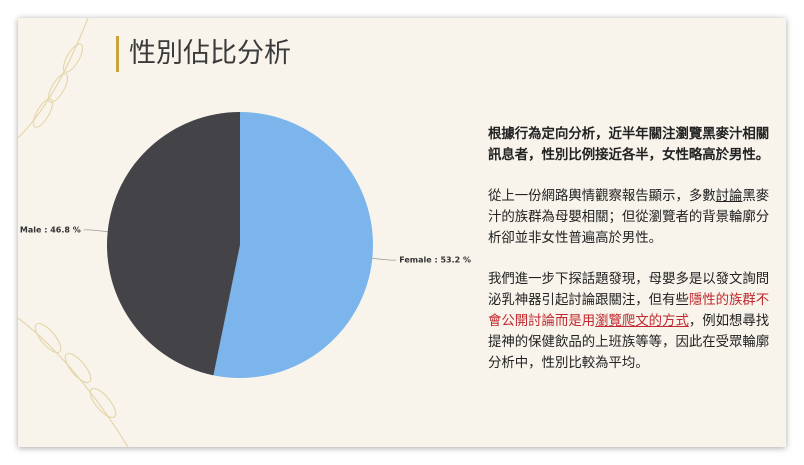 The width and height of the screenshot is (804, 465). Describe the element at coordinates (629, 217) in the screenshot. I see `text-segment: 黑麥汁的族群為母嬰相關；但從瀏覽者的背景輪廓分析卻並非女性普遍高於男性。` at that location.